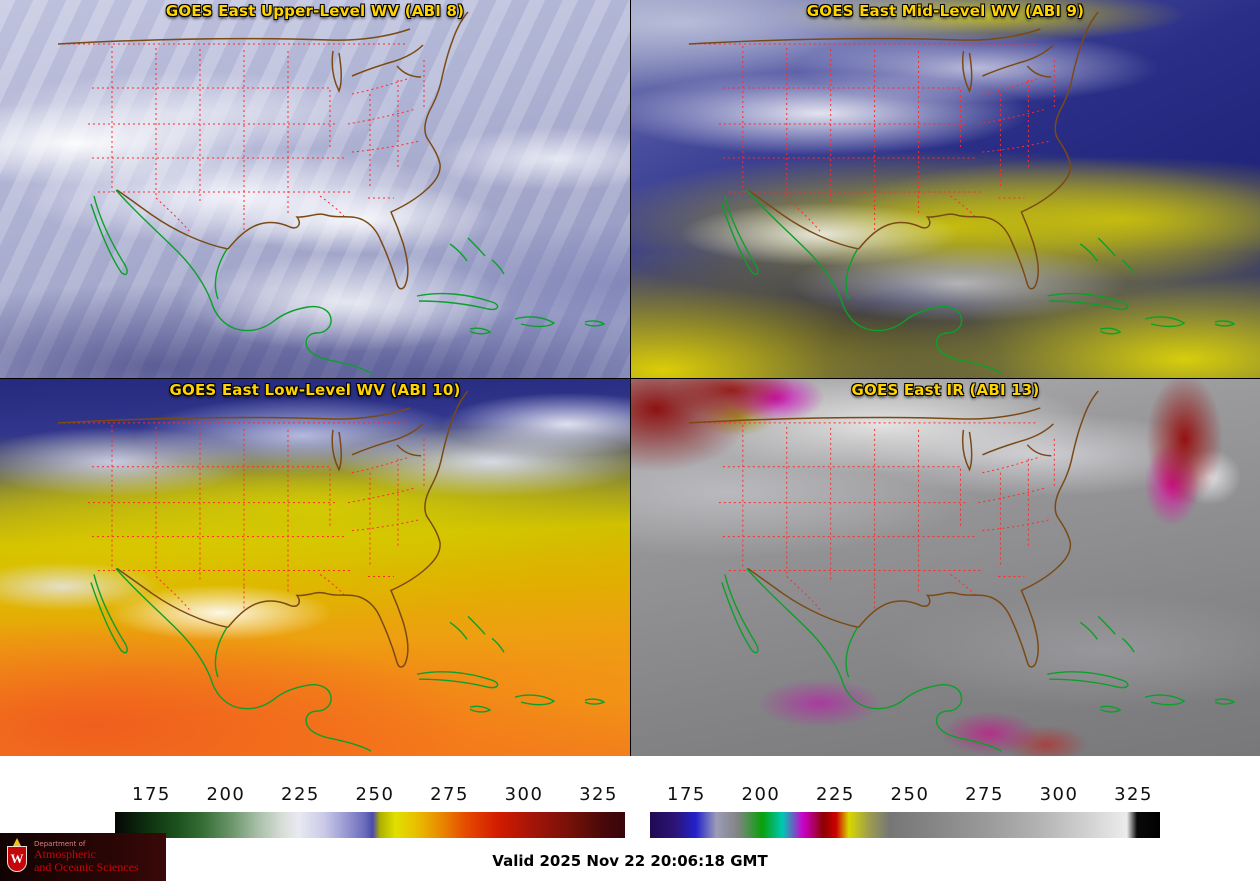 This screenshot has width=1260, height=881. I want to click on crest-shield-icon: W, so click(17, 859).